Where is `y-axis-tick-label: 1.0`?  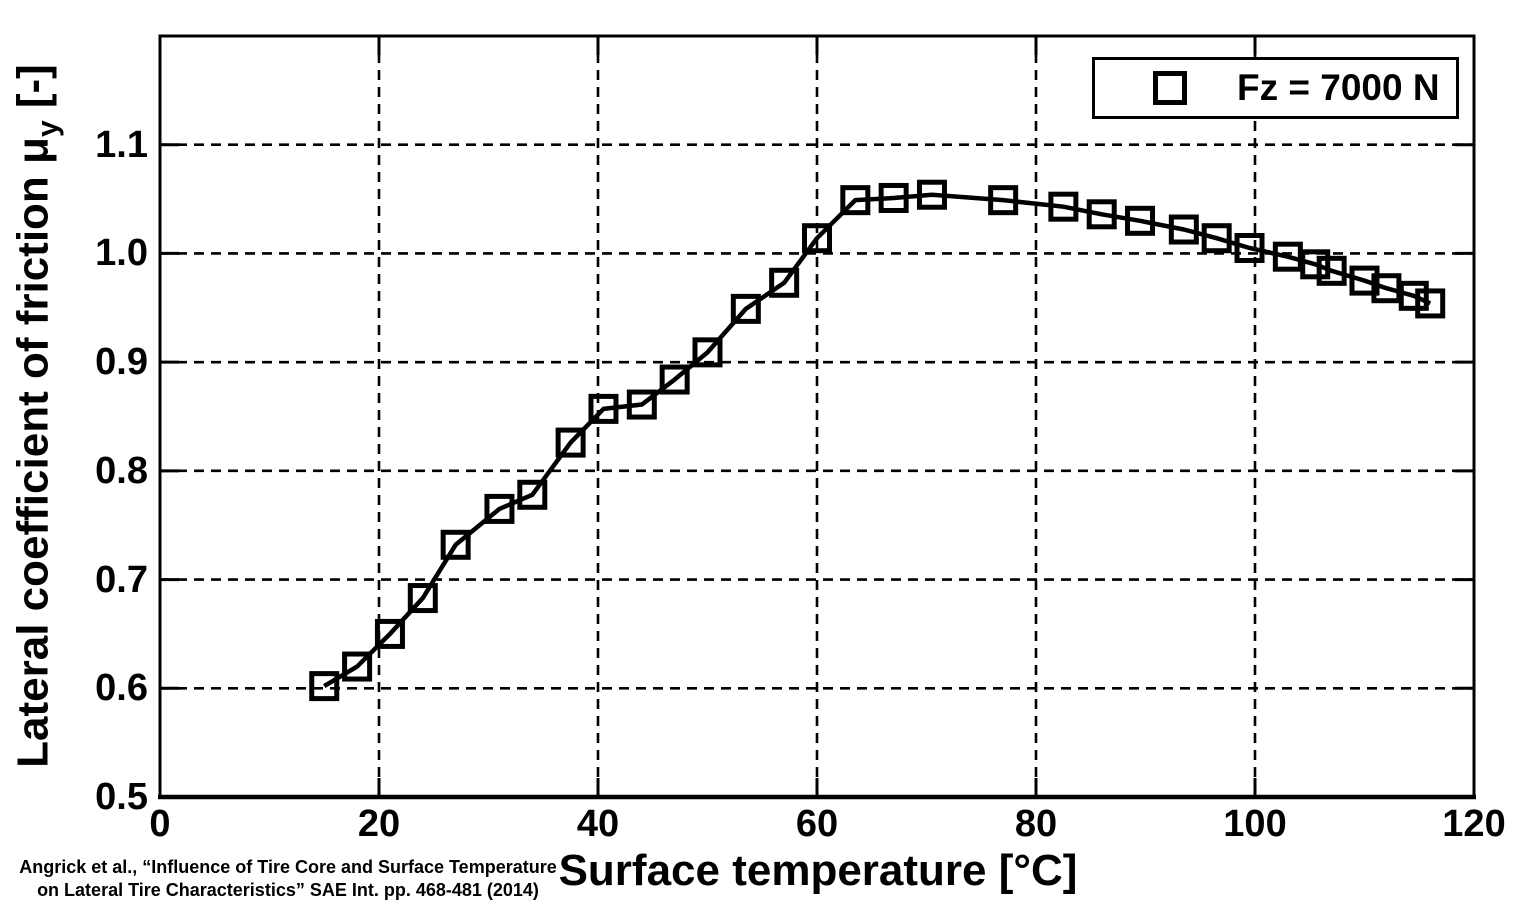 y-axis-tick-label: 1.0 is located at coordinates (121, 253).